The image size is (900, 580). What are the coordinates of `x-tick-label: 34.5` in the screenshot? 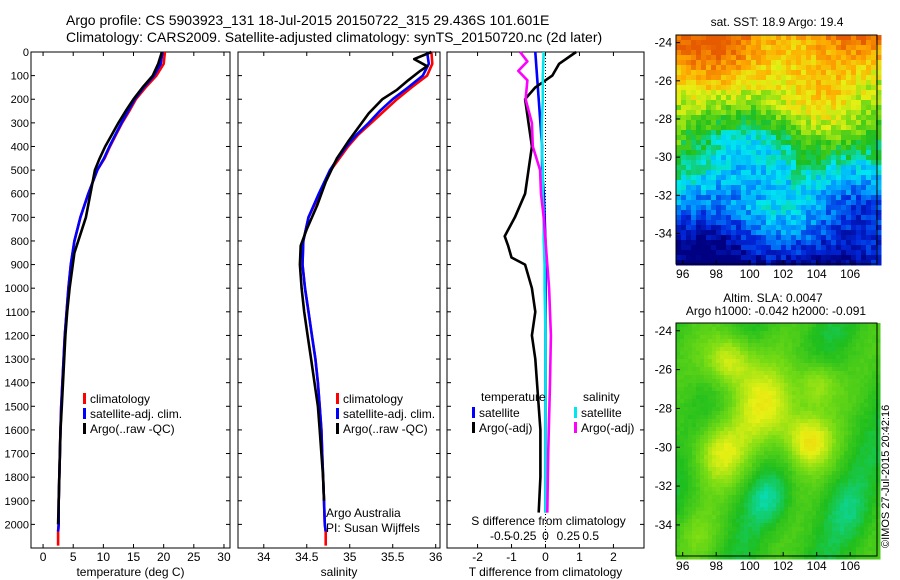 It's located at (307, 557).